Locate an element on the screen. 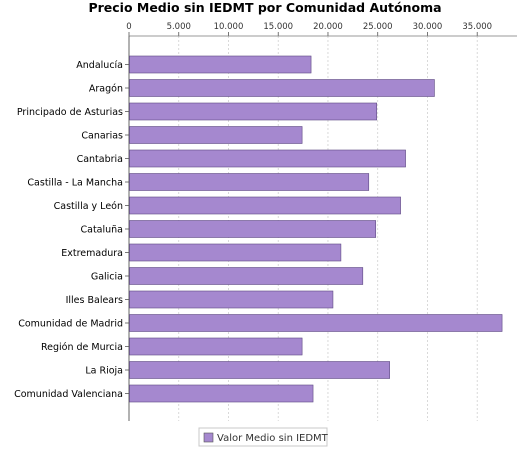 The width and height of the screenshot is (525, 450). category-label: Extremadura is located at coordinates (92, 253).